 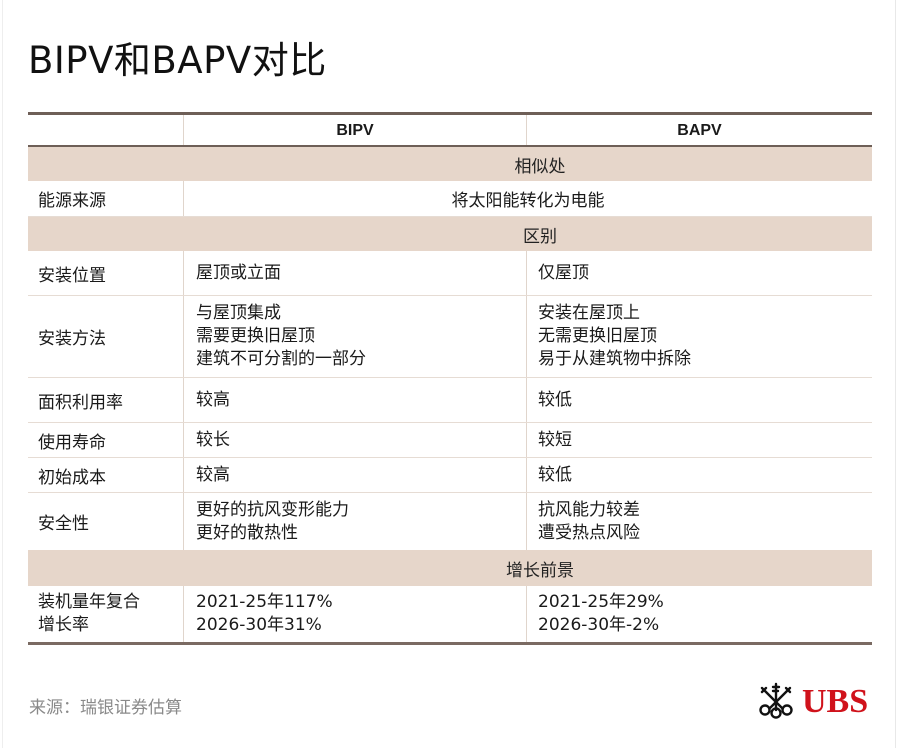 What do you see at coordinates (106, 400) in the screenshot?
I see `row-label: 面积利用率` at bounding box center [106, 400].